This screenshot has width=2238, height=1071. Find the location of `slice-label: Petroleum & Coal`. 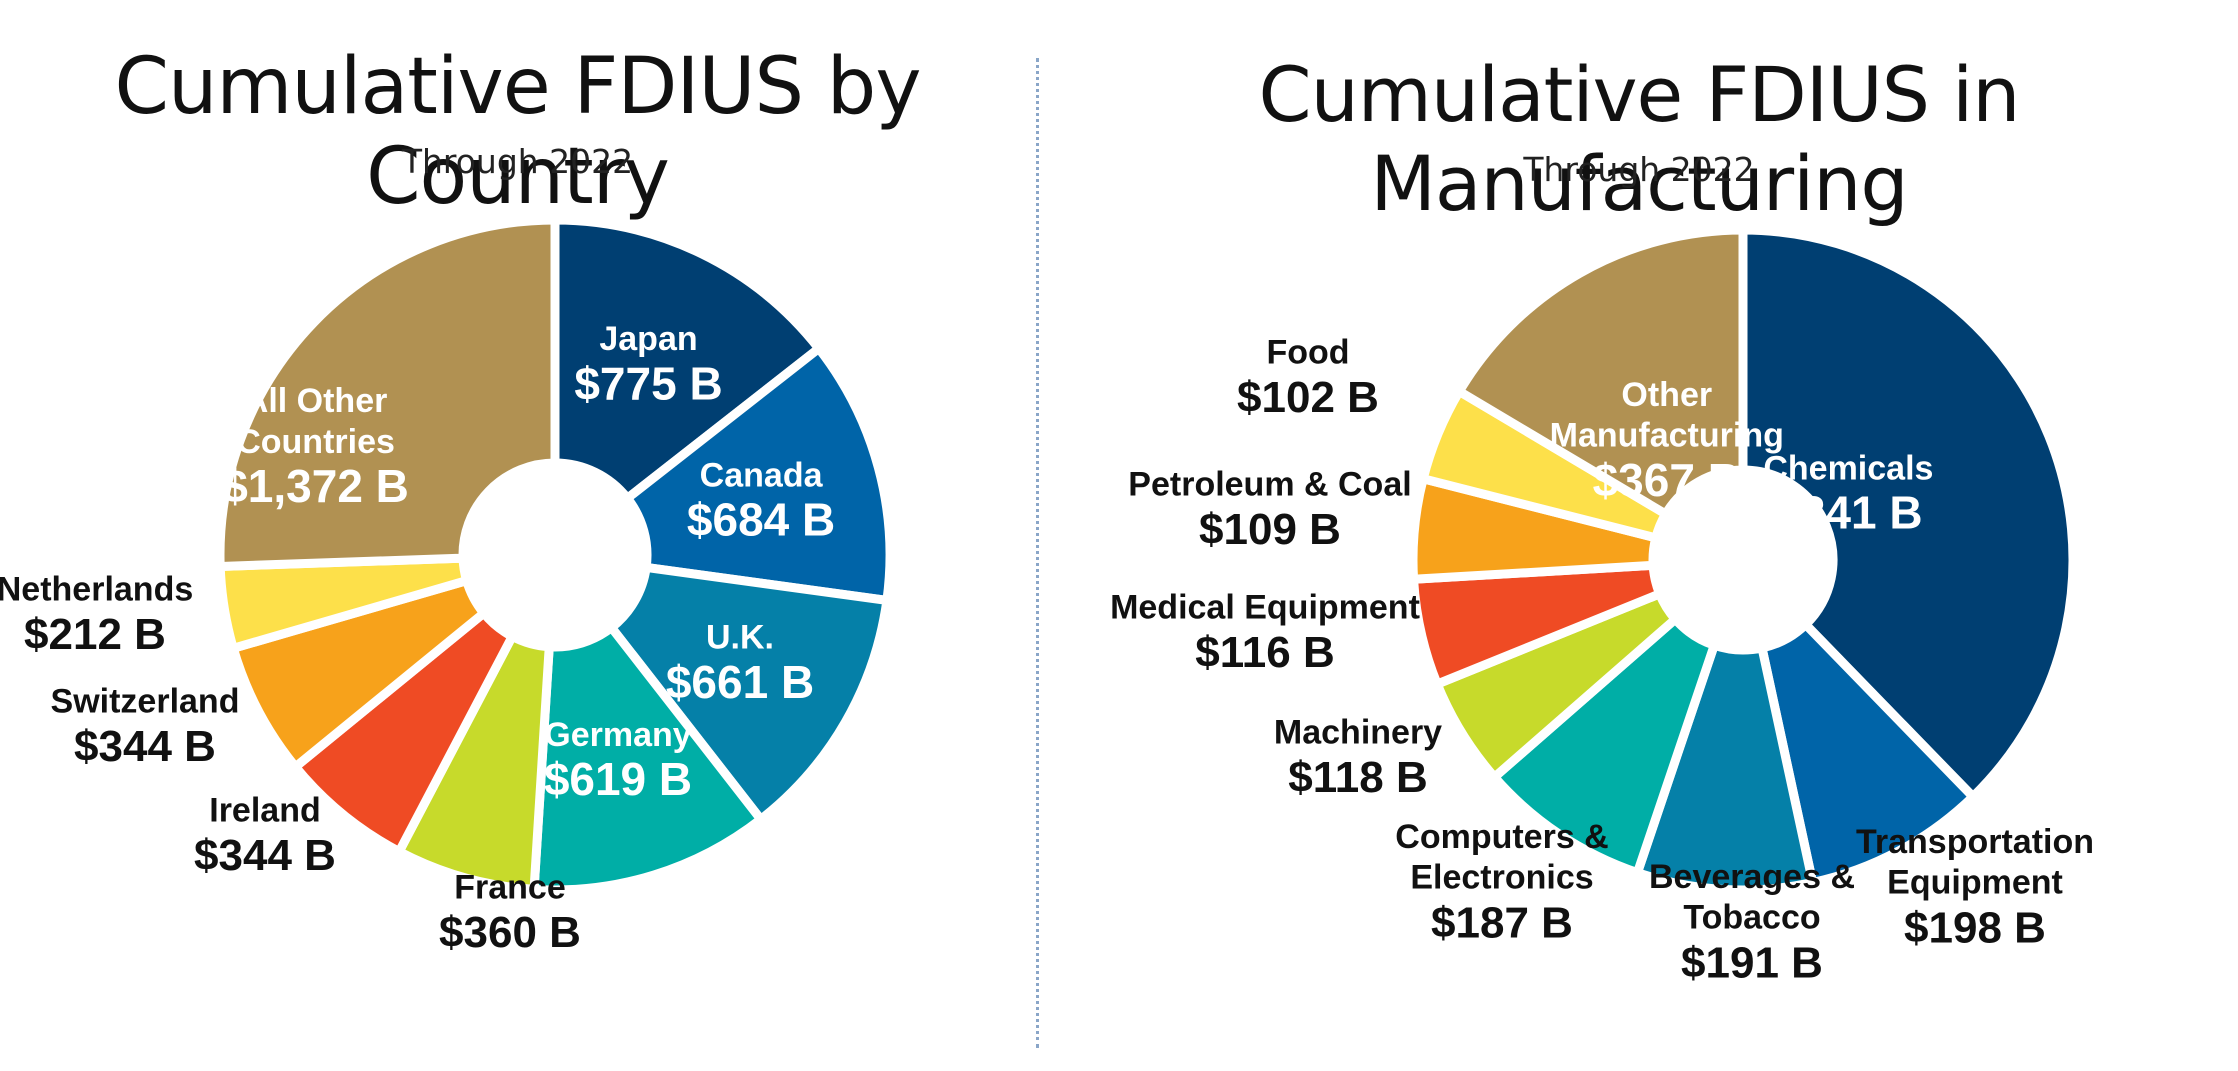

slice-label: Petroleum & Coal is located at coordinates (1269, 484).